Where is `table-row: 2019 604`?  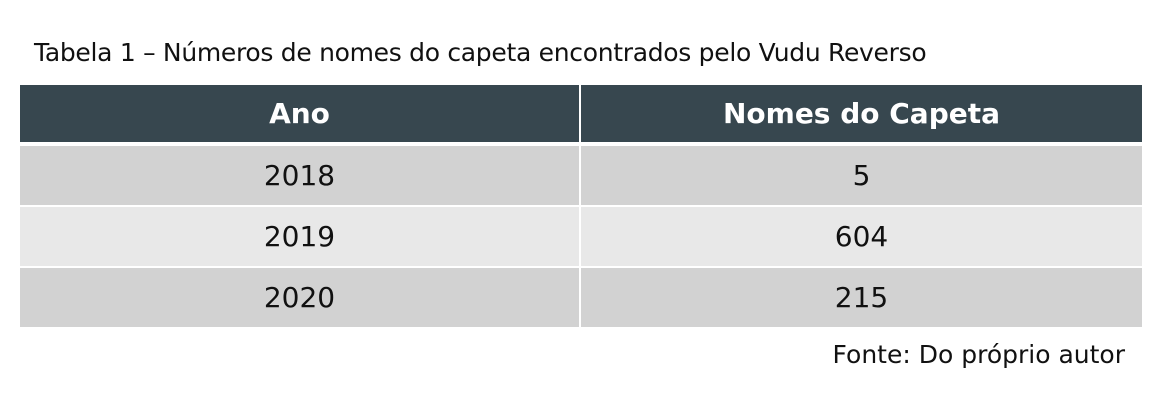 table-row: 2019 604 is located at coordinates (581, 237).